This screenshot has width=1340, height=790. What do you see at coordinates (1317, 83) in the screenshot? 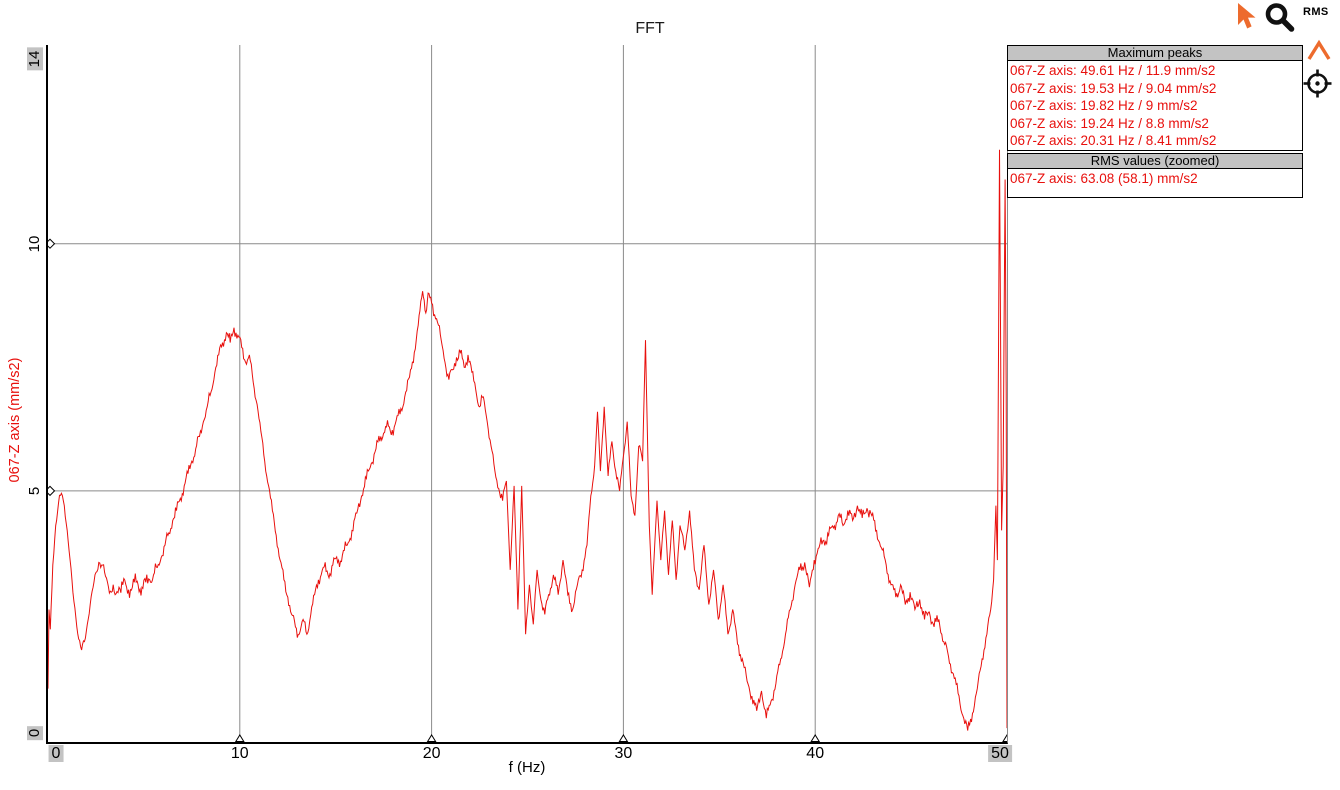
I see `crosshair-icon` at bounding box center [1317, 83].